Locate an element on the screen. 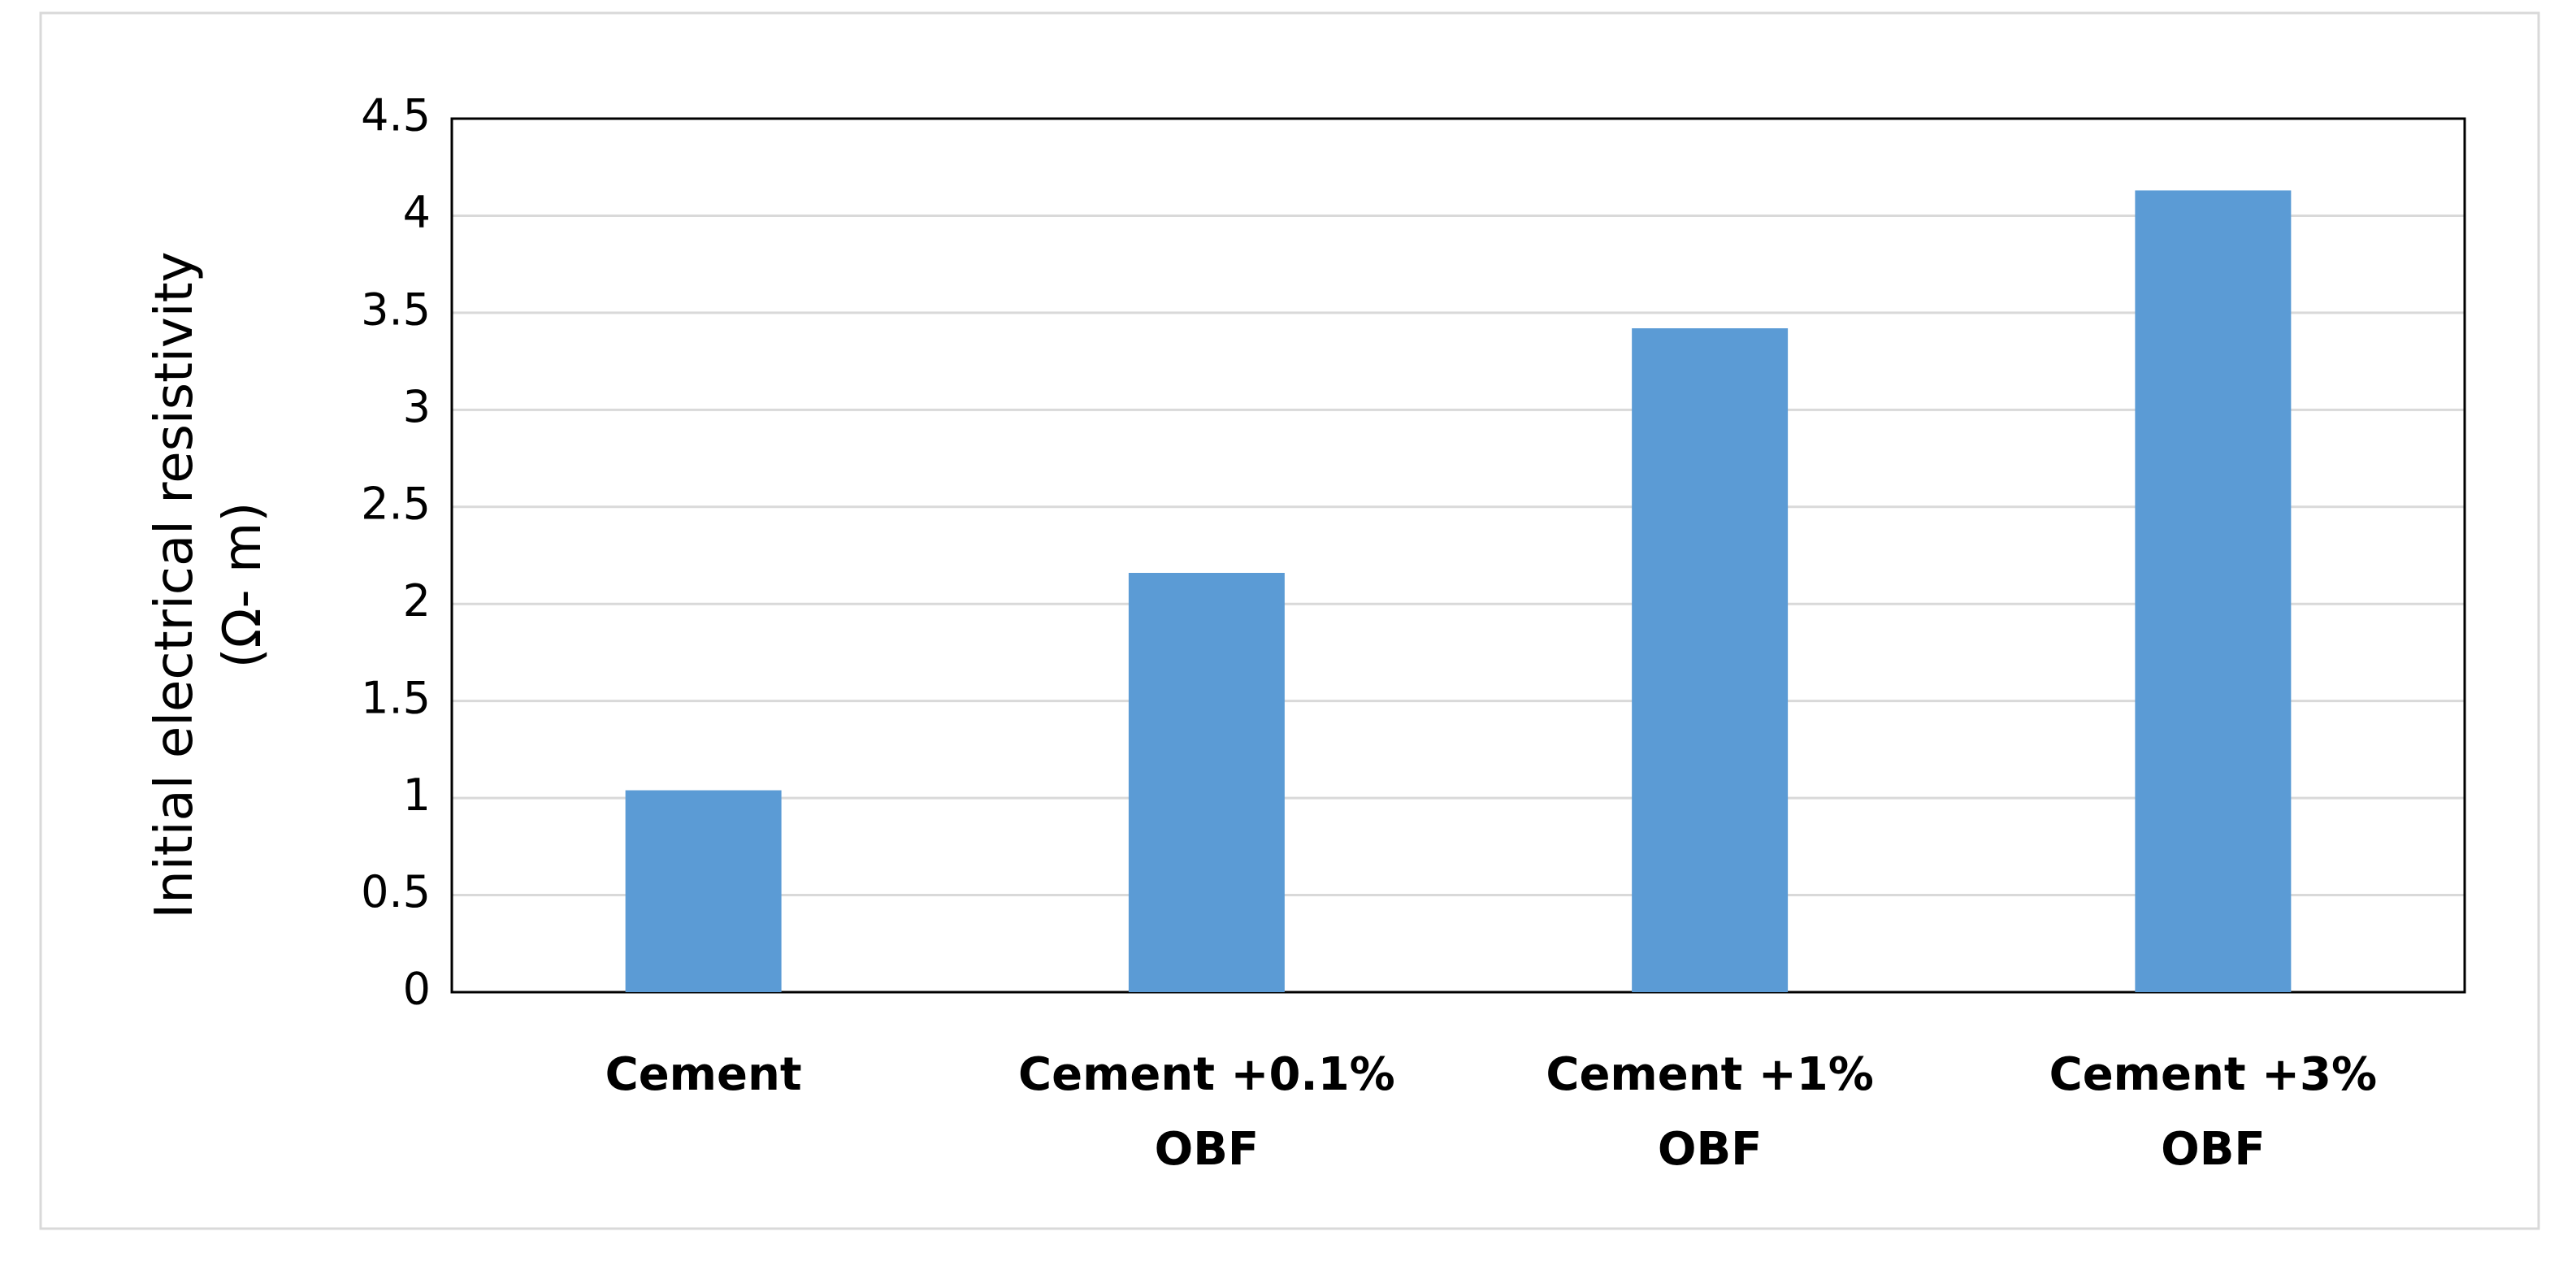 Image resolution: width=2576 pixels, height=1266 pixels. x-tick-label: Cement is located at coordinates (703, 1074).